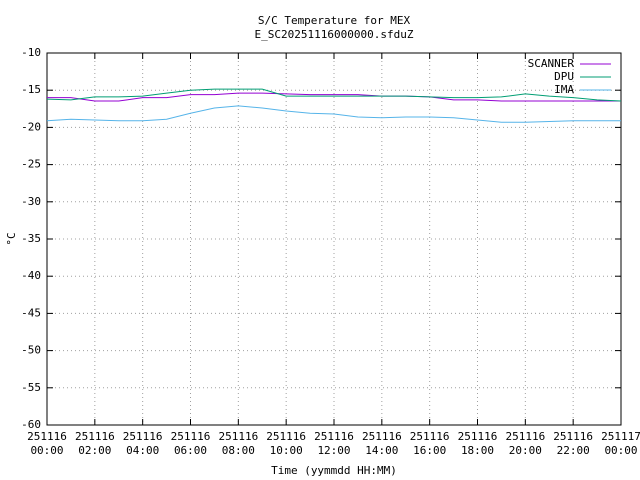 Image resolution: width=640 pixels, height=480 pixels. Describe the element at coordinates (564, 76) in the screenshot. I see `legend-label: DPU` at that location.